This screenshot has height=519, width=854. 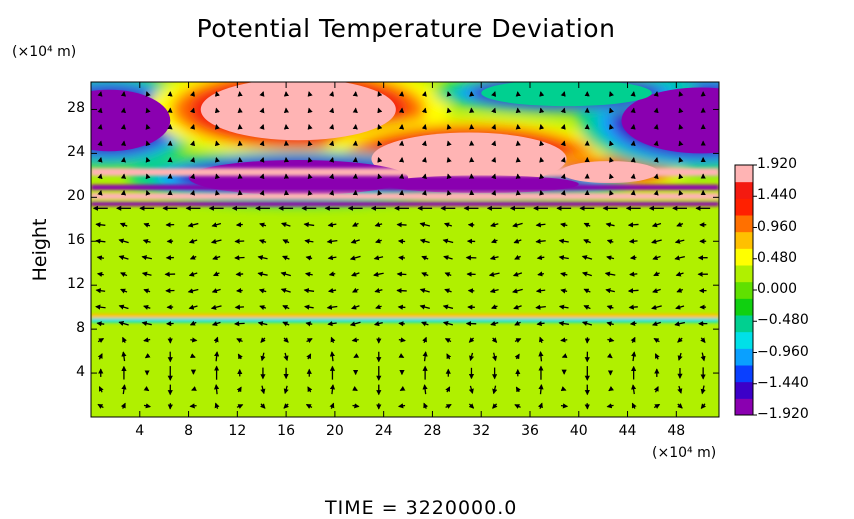 I want to click on heatmap-core, so click(x=298, y=111).